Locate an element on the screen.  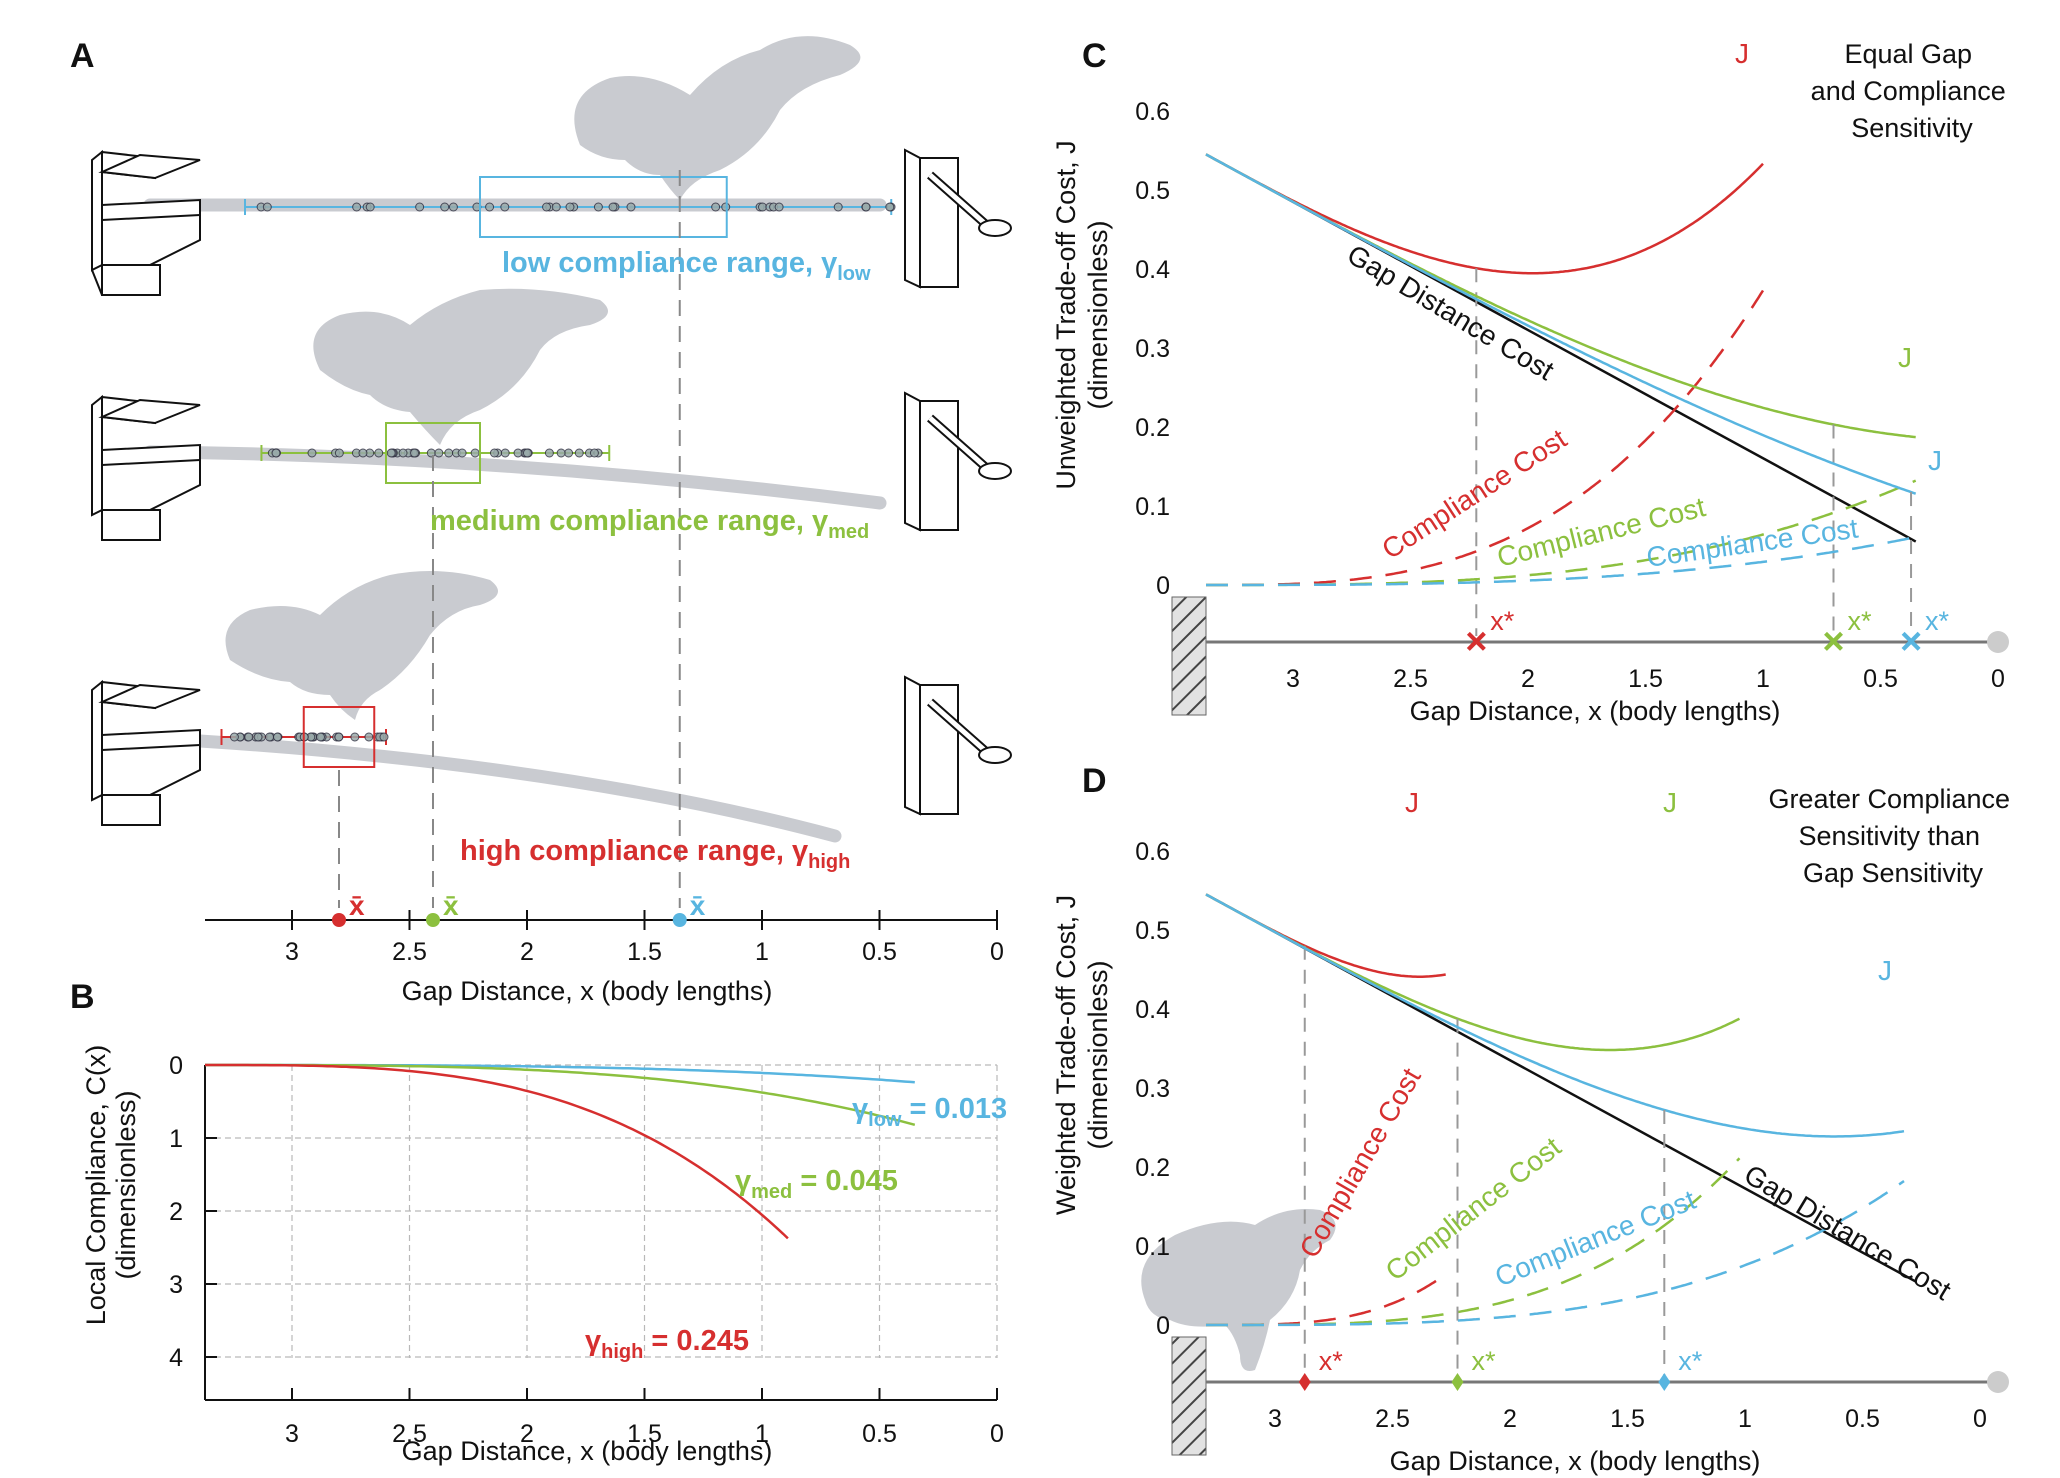
perches-left is located at coordinates (146, 487).